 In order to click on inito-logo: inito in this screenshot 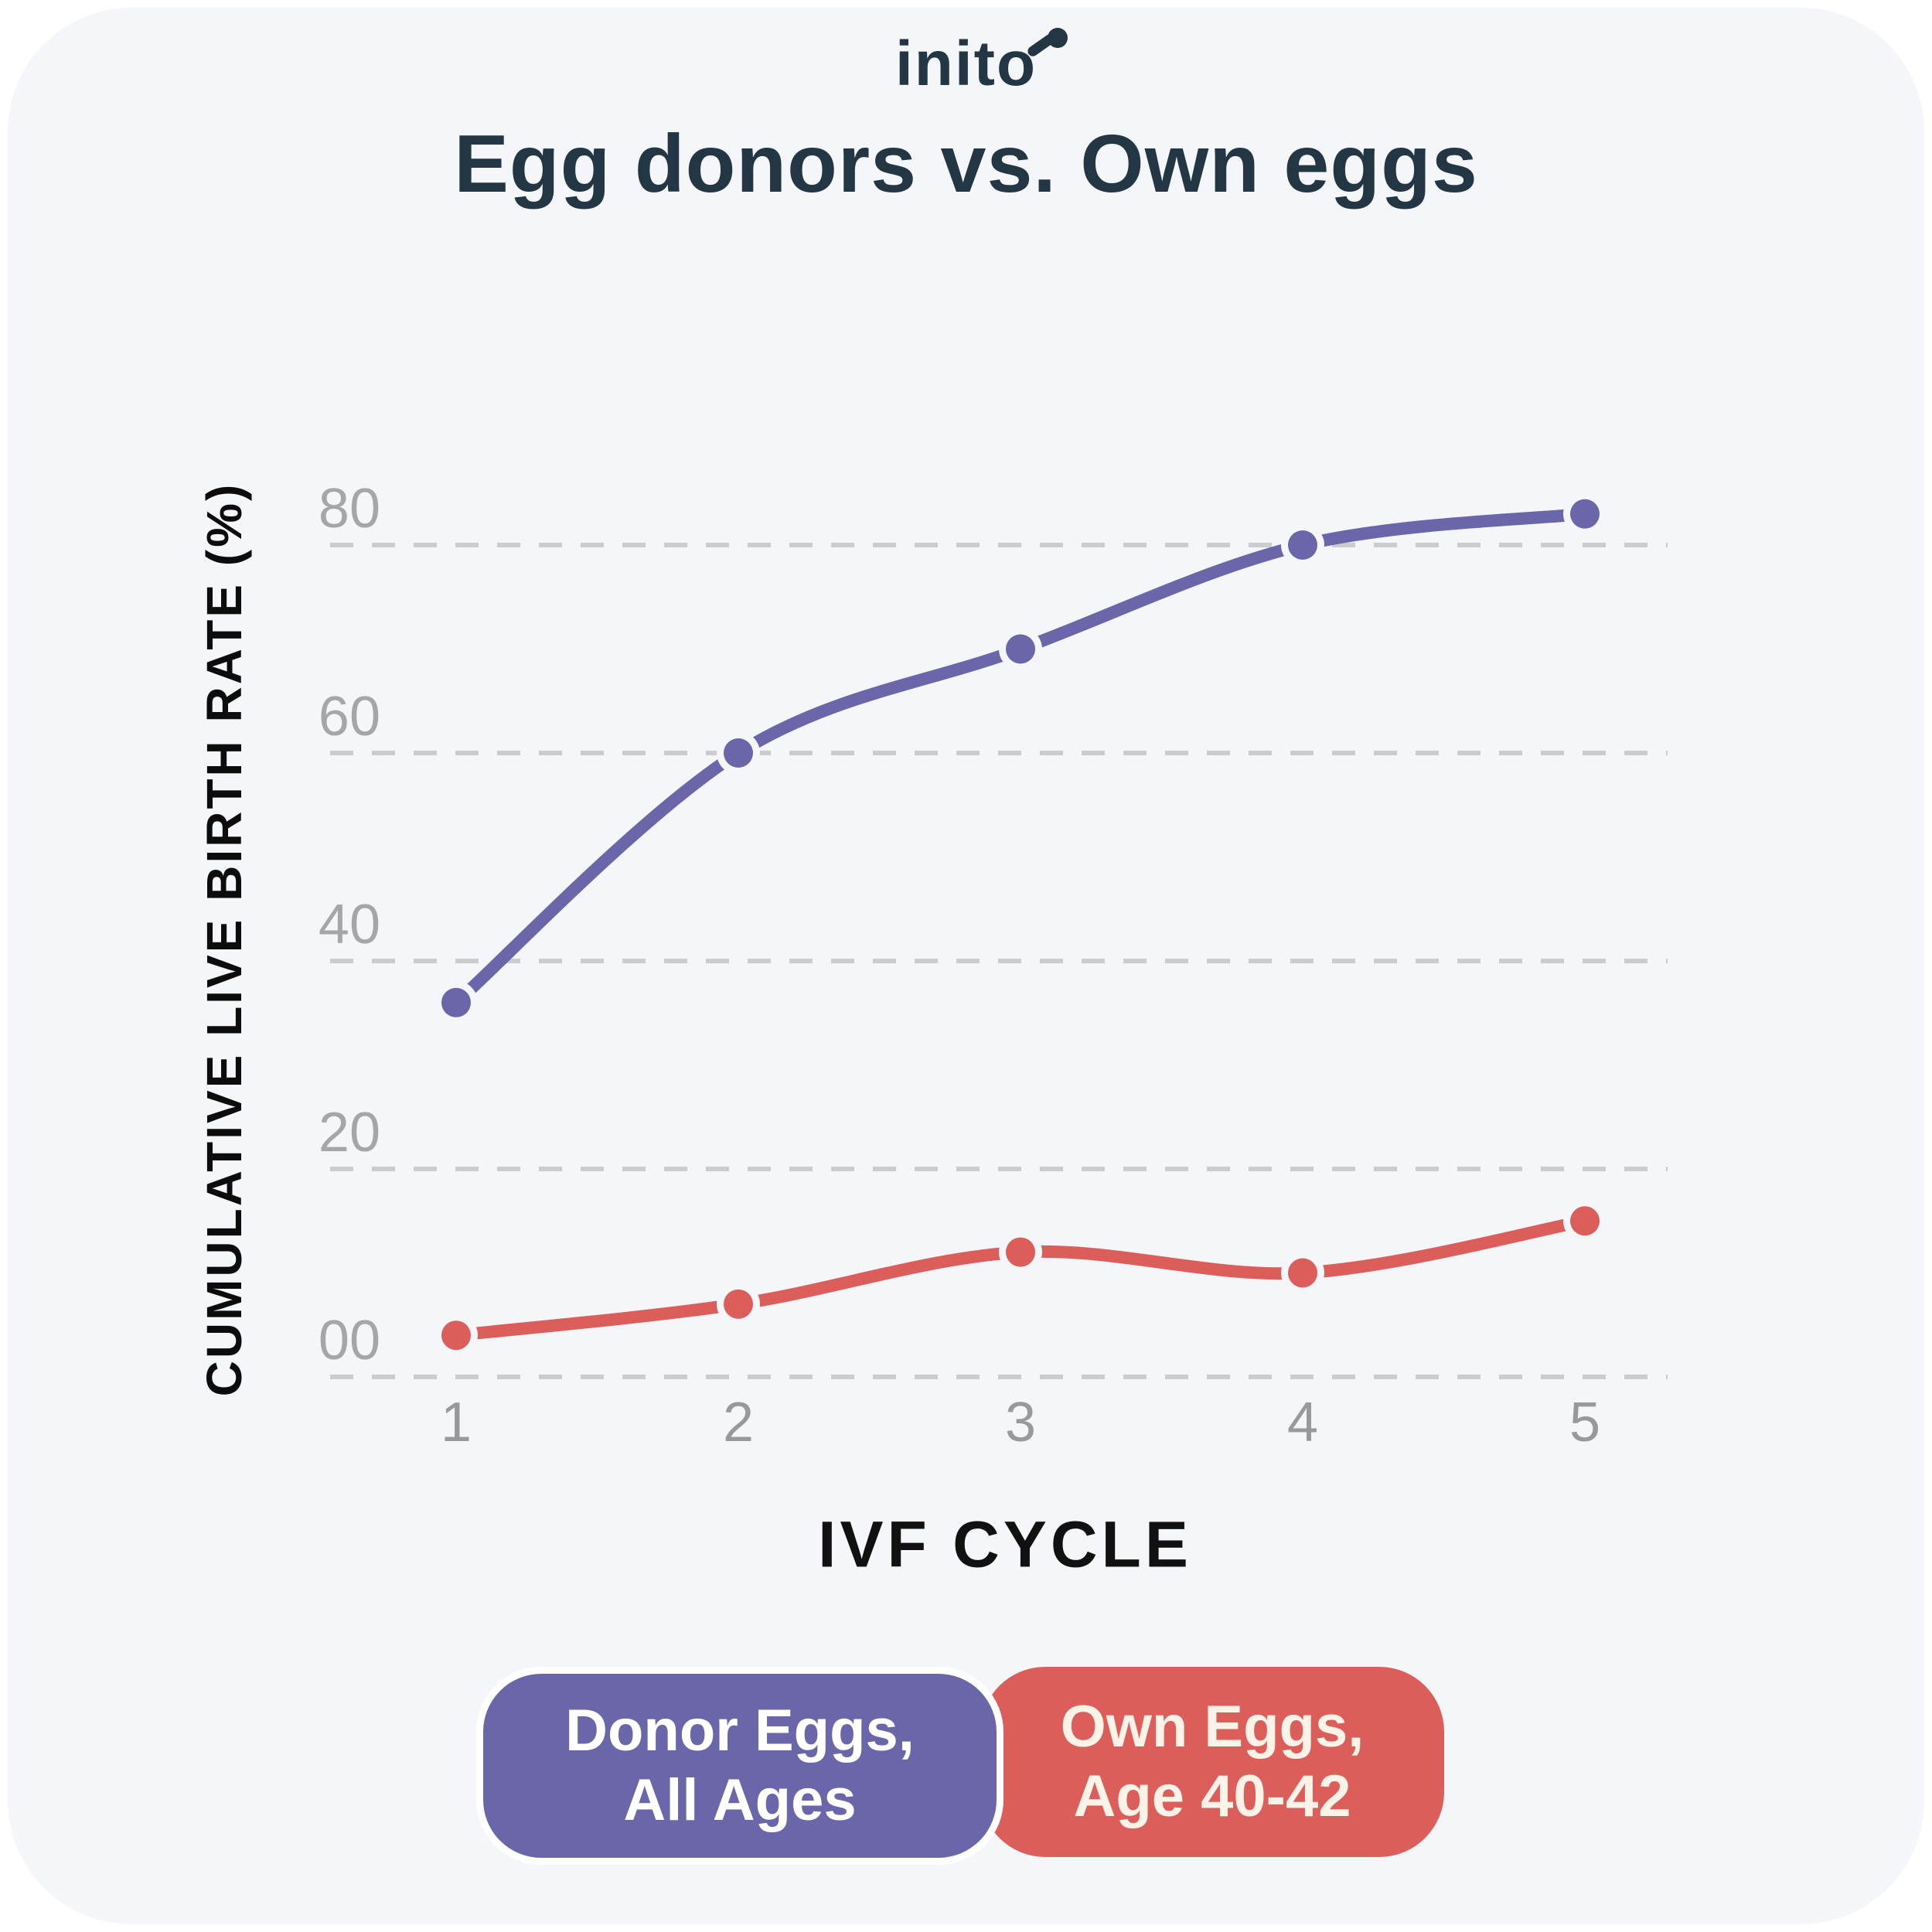, I will do `click(966, 64)`.